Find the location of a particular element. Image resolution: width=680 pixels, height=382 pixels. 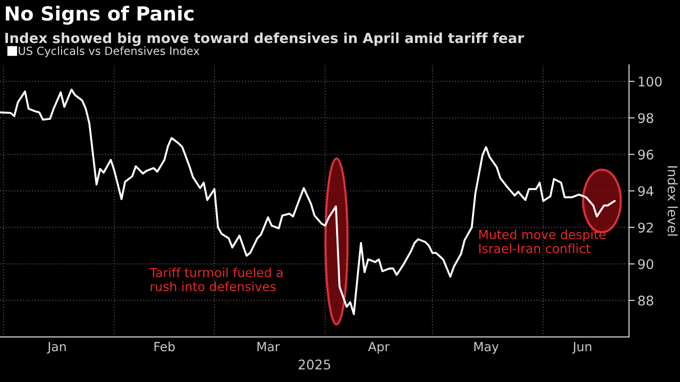

x-tick-label: Jun is located at coordinates (582, 348).